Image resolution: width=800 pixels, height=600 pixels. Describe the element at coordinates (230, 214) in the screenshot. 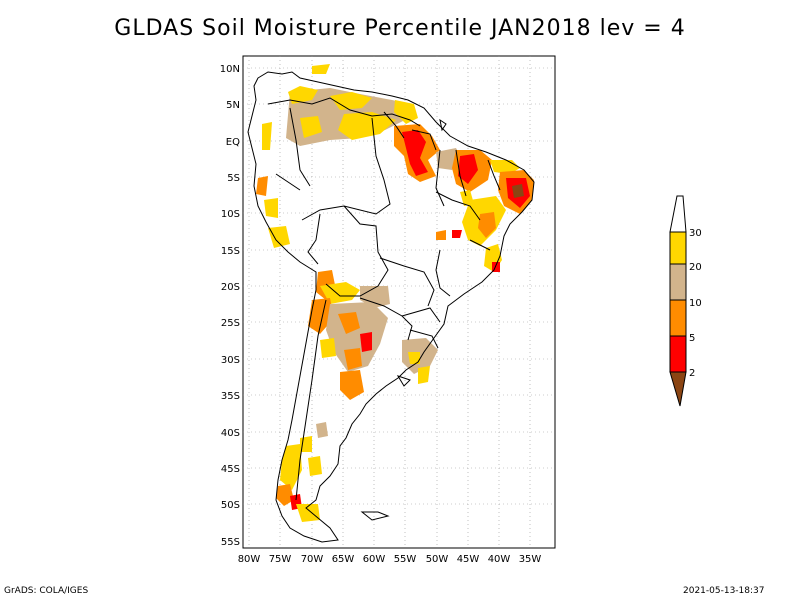

I see `lat-label: 10S` at that location.